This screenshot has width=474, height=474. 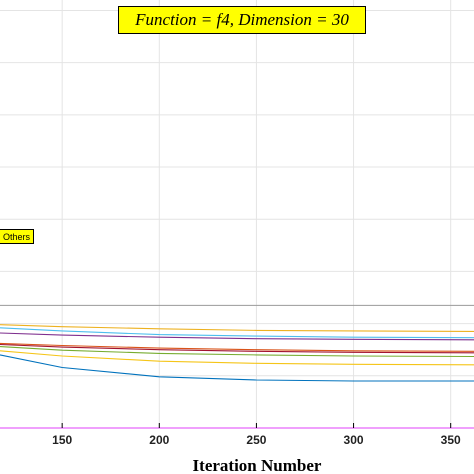 What do you see at coordinates (354, 440) in the screenshot?
I see `x-tick-label-300: 300` at bounding box center [354, 440].